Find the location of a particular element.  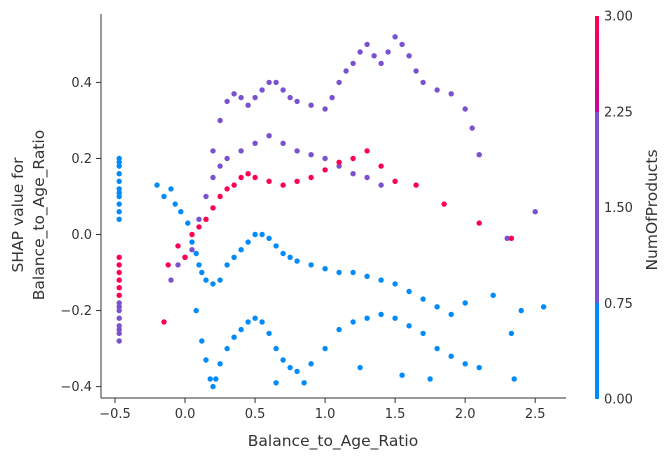

x-tick-label: 0.0 is located at coordinates (185, 414).